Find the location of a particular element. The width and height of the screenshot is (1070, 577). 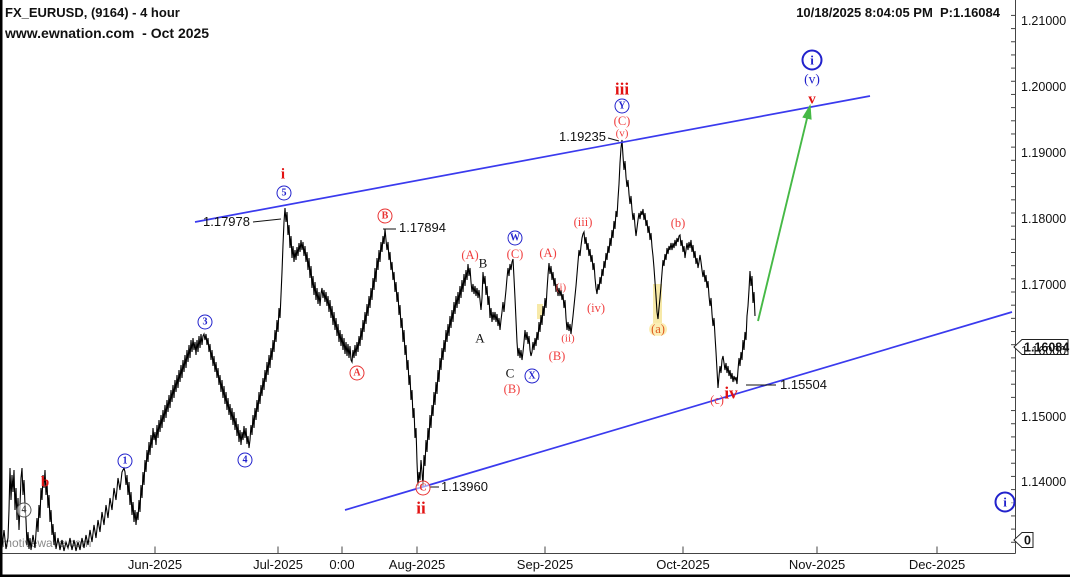

wave-label-iv: iv is located at coordinates (731, 393).